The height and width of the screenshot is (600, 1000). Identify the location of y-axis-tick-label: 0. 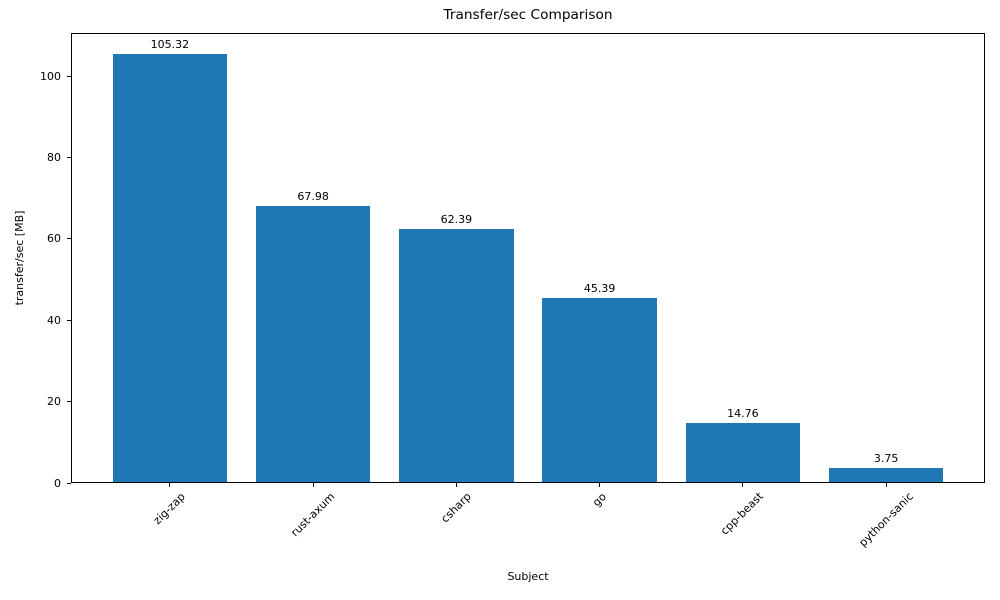
(57, 483).